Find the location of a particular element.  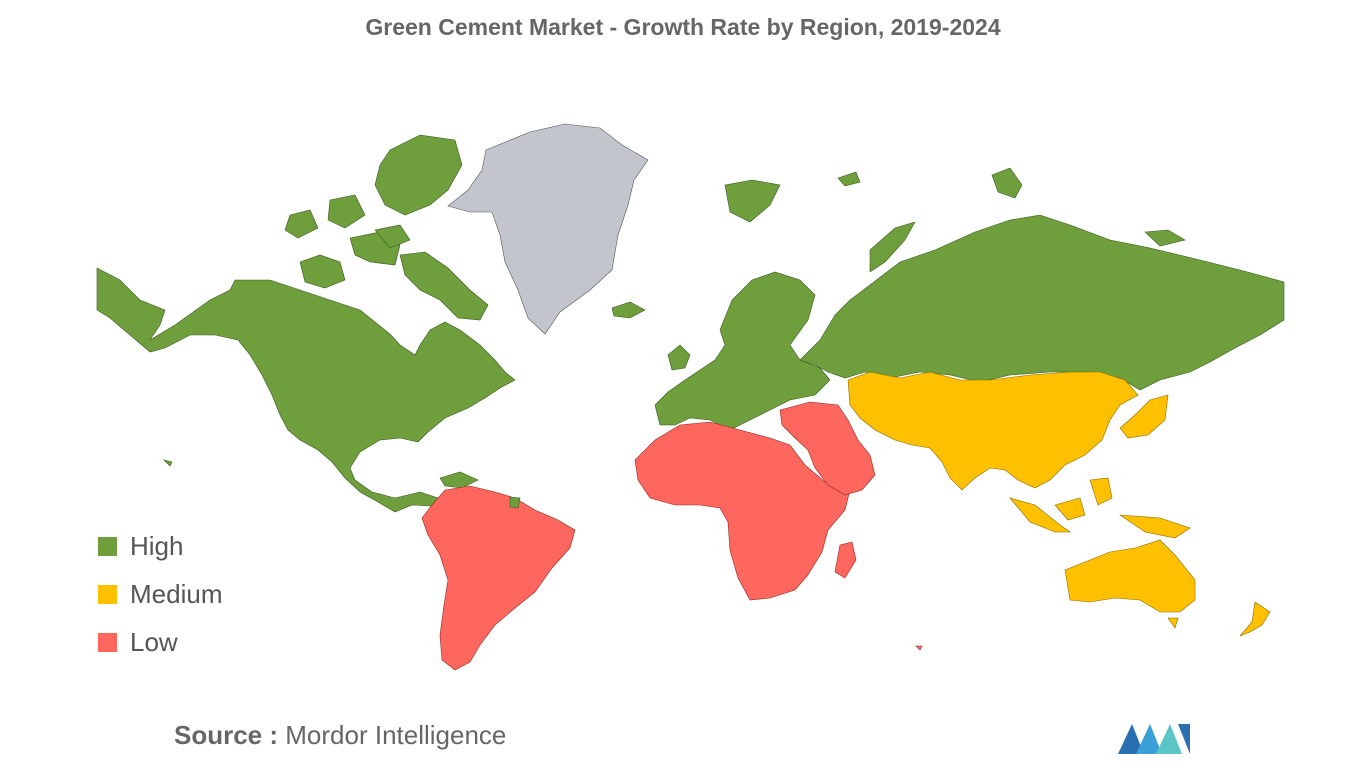

legend-label-medium: Medium is located at coordinates (176, 593).